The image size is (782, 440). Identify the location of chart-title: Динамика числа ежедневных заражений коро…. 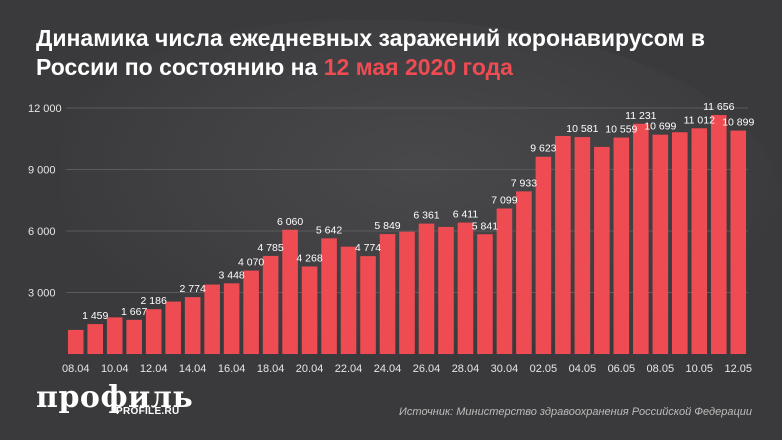
(396, 53).